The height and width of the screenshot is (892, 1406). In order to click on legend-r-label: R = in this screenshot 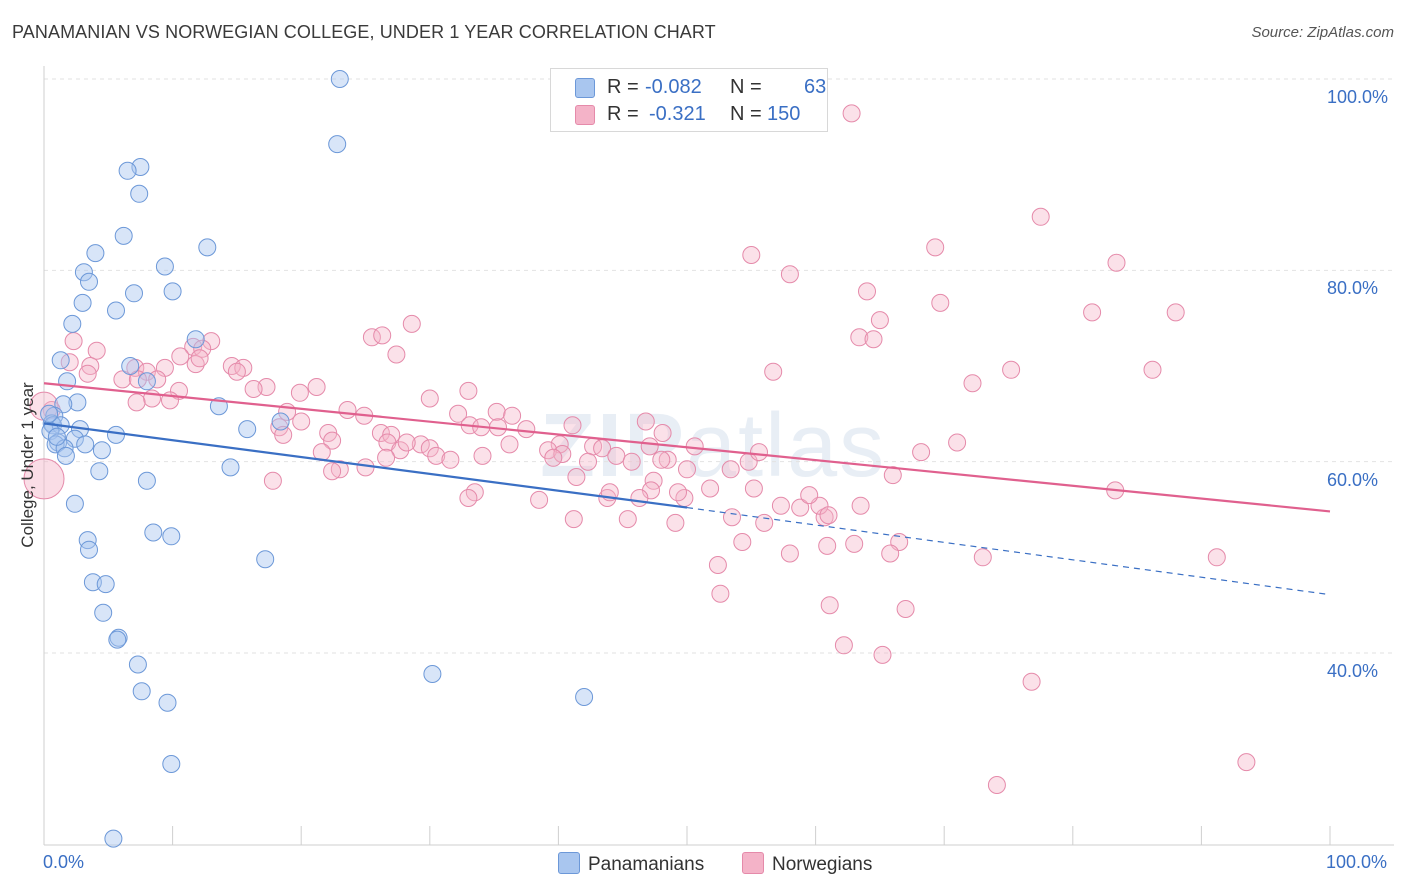, I will do `click(623, 114)`.